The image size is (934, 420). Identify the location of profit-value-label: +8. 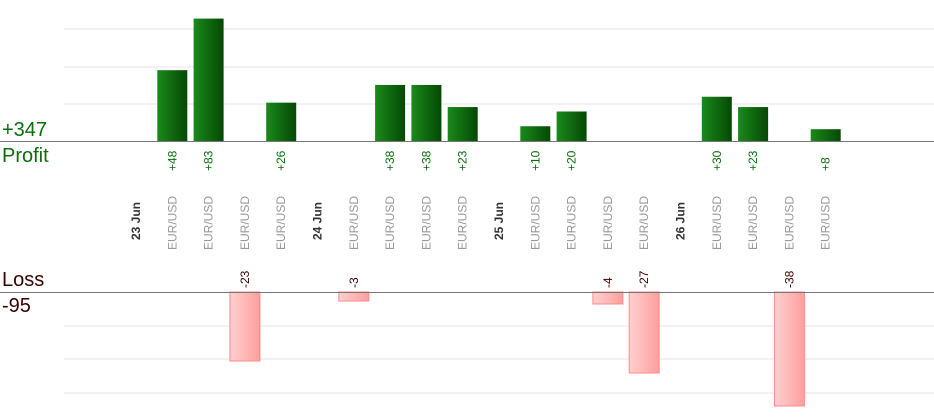
(826, 164).